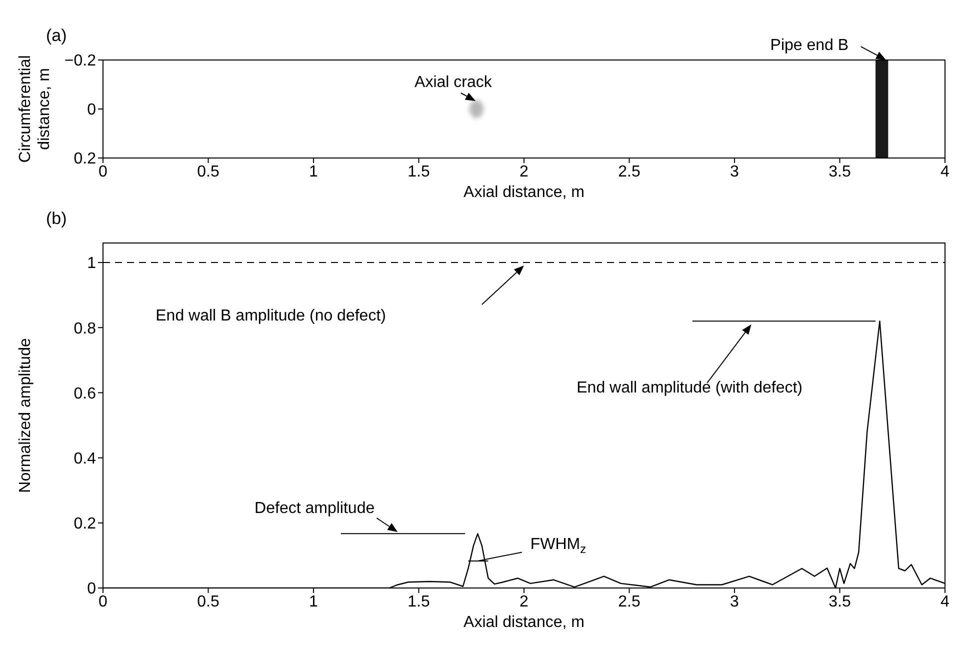  Describe the element at coordinates (85, 393) in the screenshot. I see `y-tick-label: 0.6` at that location.